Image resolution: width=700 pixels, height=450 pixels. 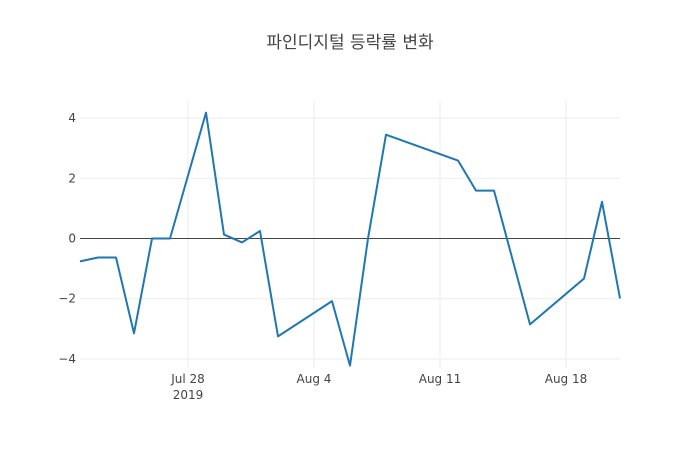 What do you see at coordinates (440, 379) in the screenshot?
I see `x-tick-label: Aug 11` at bounding box center [440, 379].